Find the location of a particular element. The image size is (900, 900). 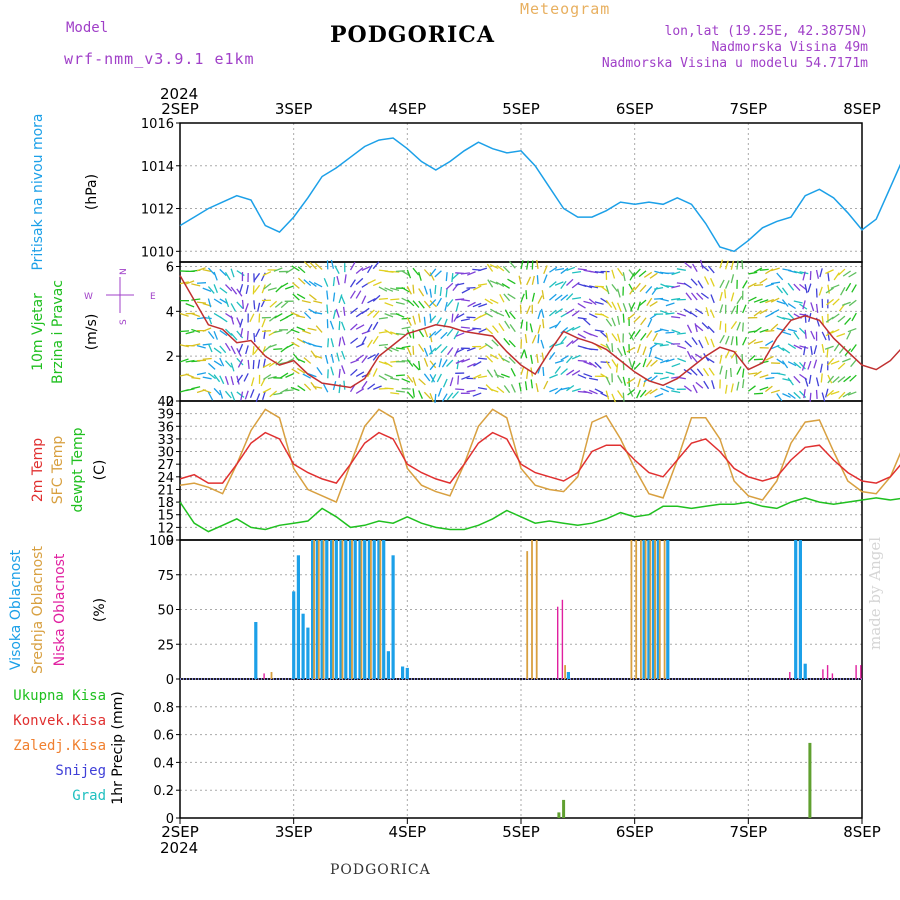

y-tick-label: 1012 is located at coordinates (157, 210).